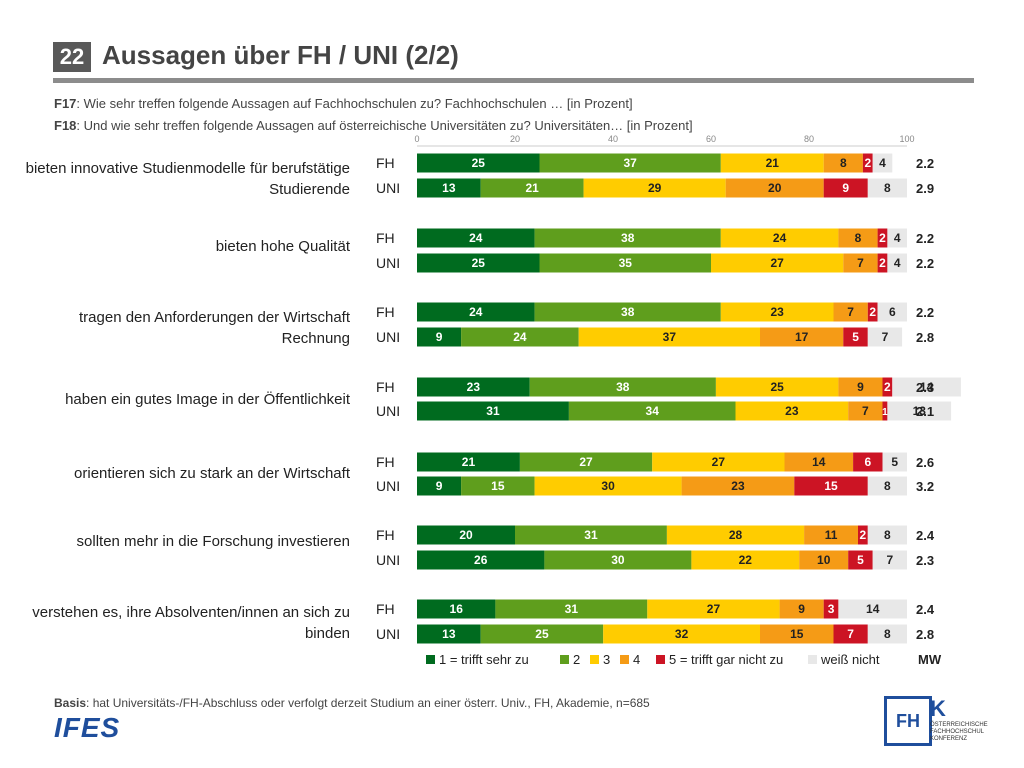 The width and height of the screenshot is (1024, 768). What do you see at coordinates (959, 732) in the screenshot?
I see `fhk-logo-subtitle: ÖSTERREICHISCHE FACHHOCHSCHUL KONFERENZ` at bounding box center [959, 732].